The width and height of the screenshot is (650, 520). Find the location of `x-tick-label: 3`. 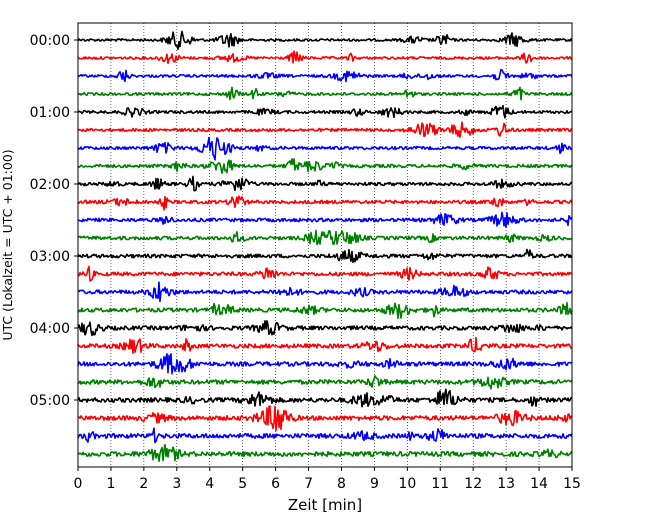

x-tick-label: 3 is located at coordinates (176, 484).